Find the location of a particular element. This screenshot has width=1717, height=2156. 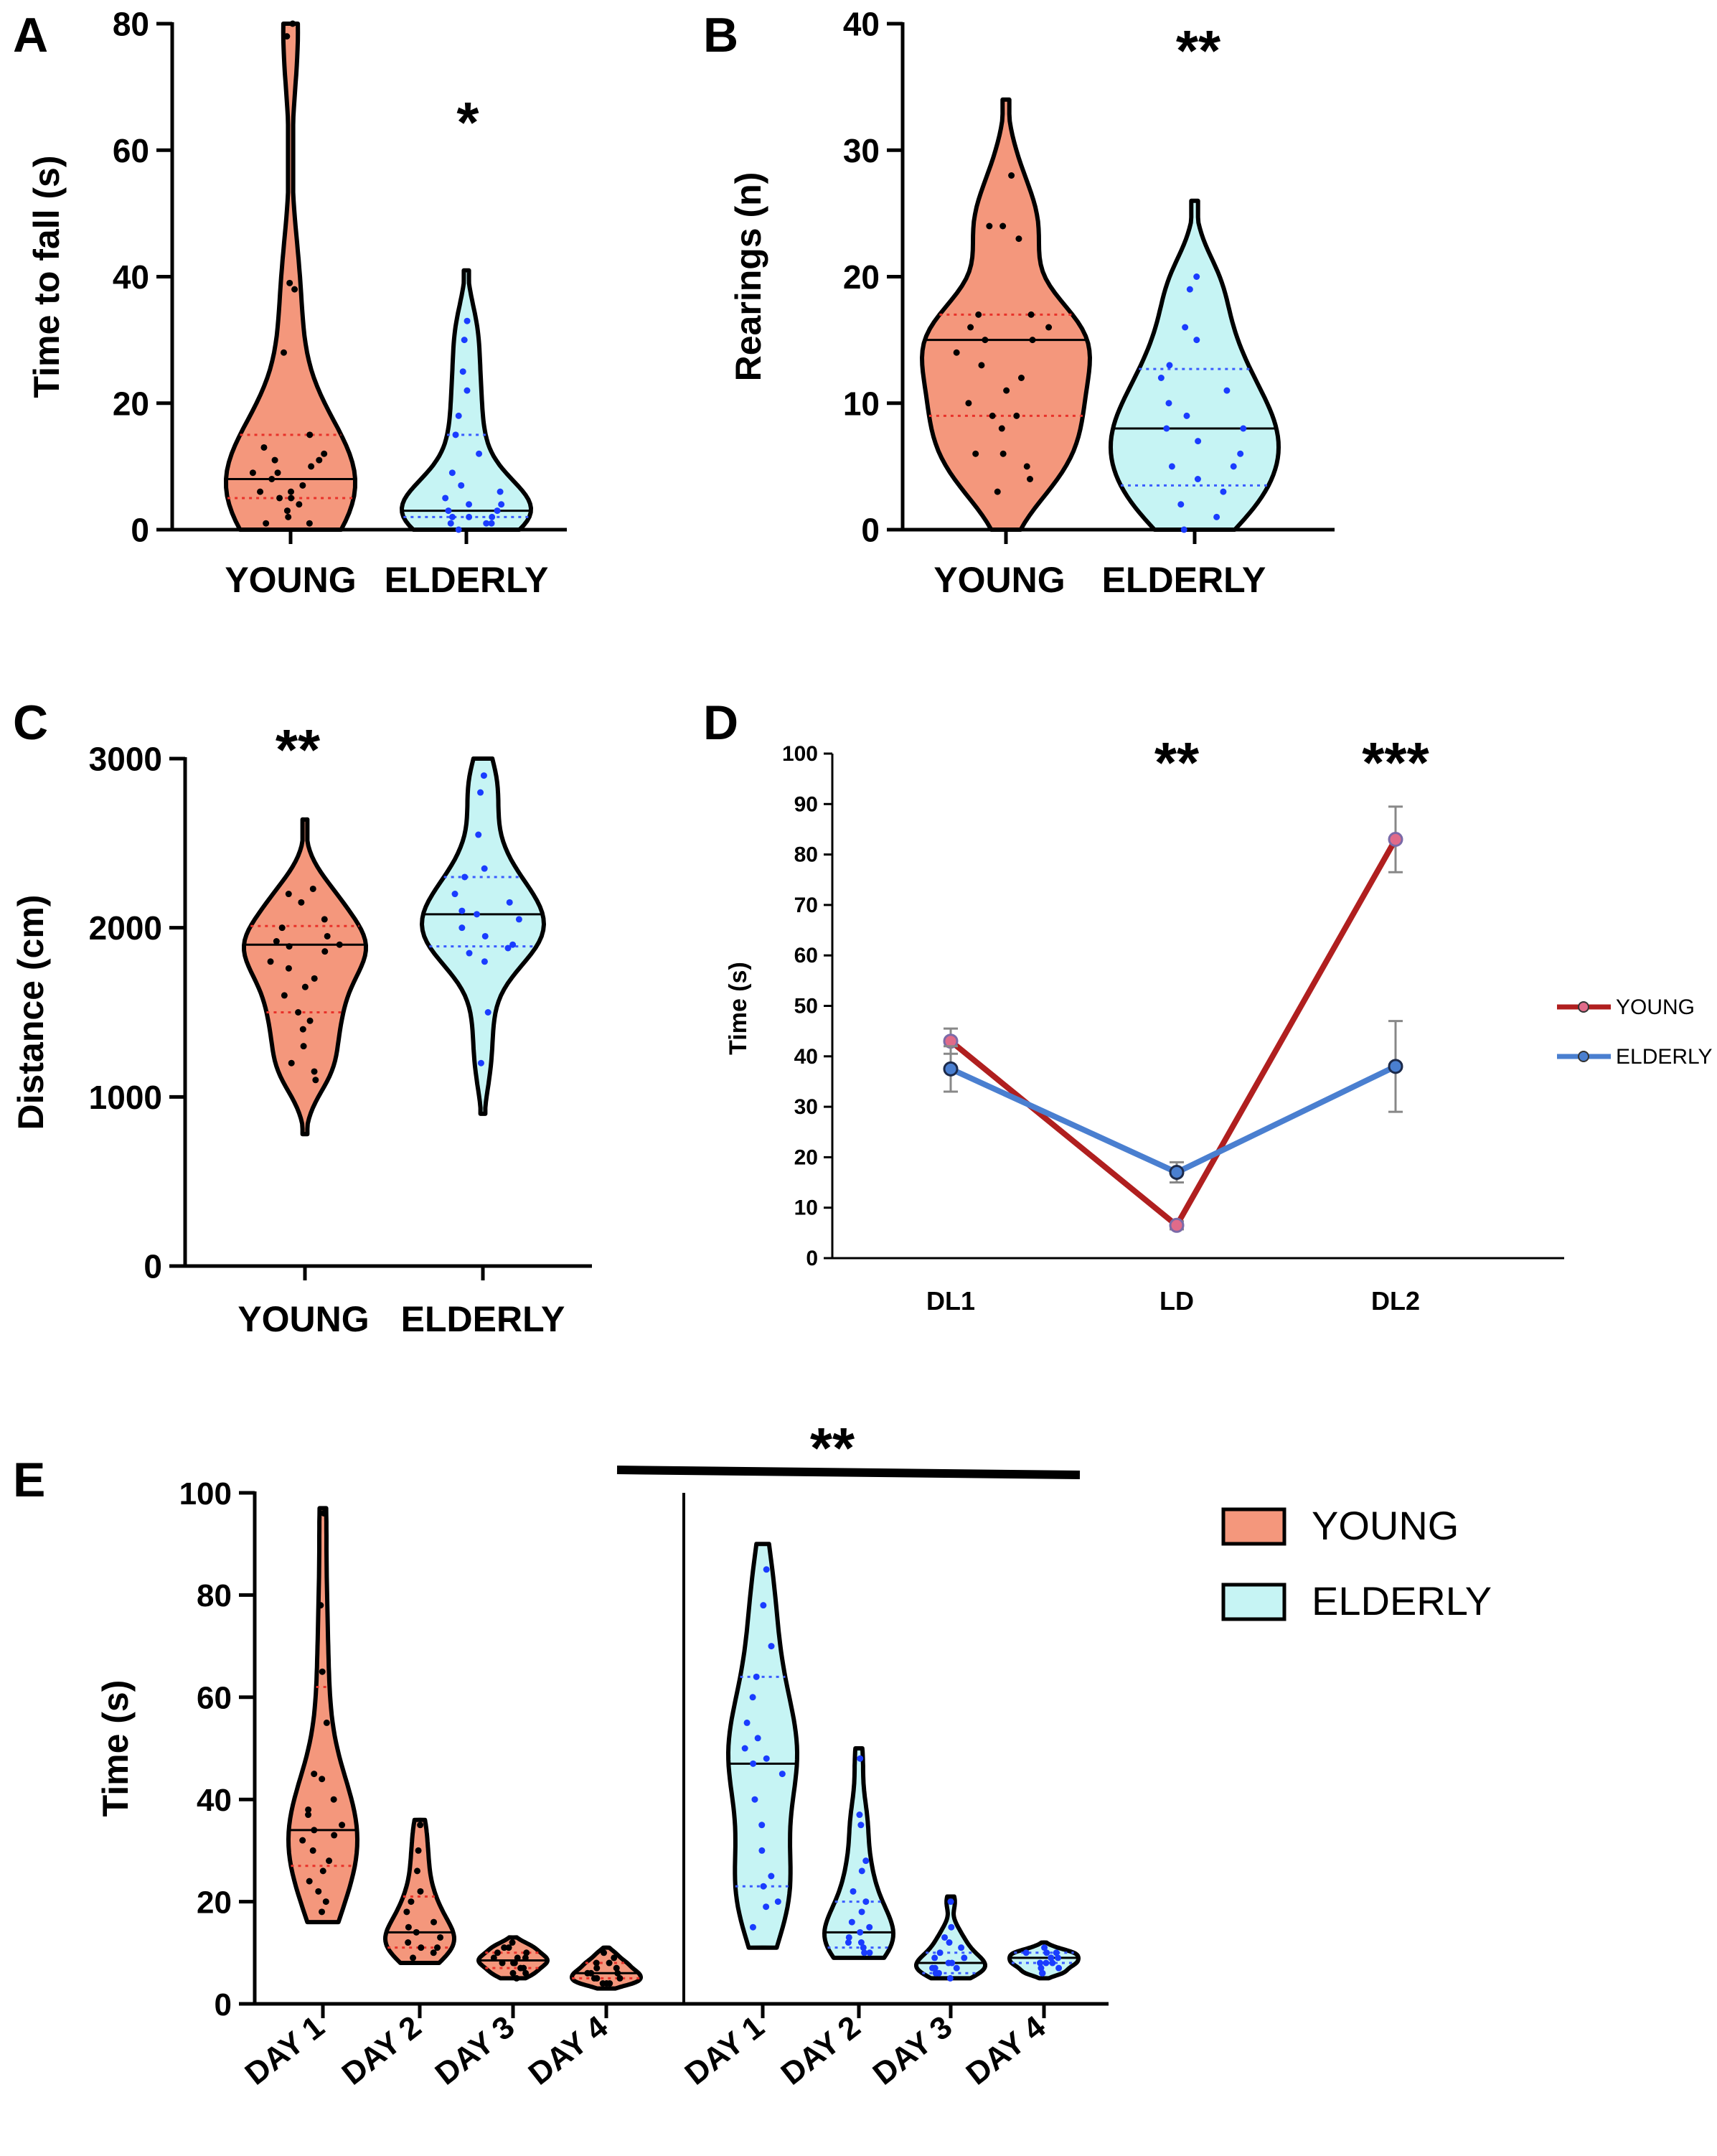

legend-label: ELDERLY is located at coordinates (1664, 1057).